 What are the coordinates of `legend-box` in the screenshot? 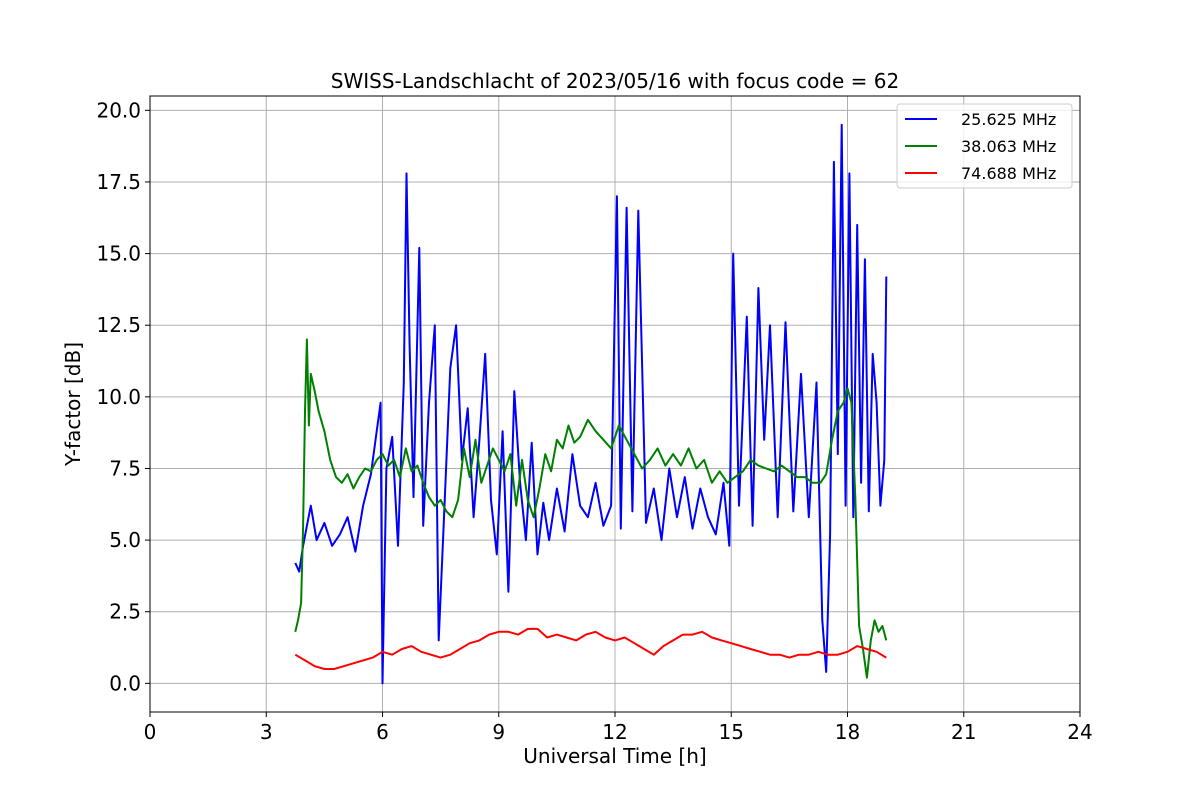 It's located at (984, 146).